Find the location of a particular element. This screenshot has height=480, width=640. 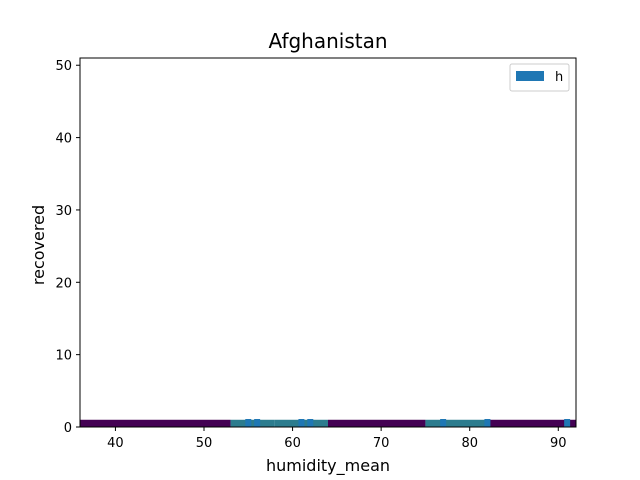

chart-title: Afghanistan is located at coordinates (327, 41).